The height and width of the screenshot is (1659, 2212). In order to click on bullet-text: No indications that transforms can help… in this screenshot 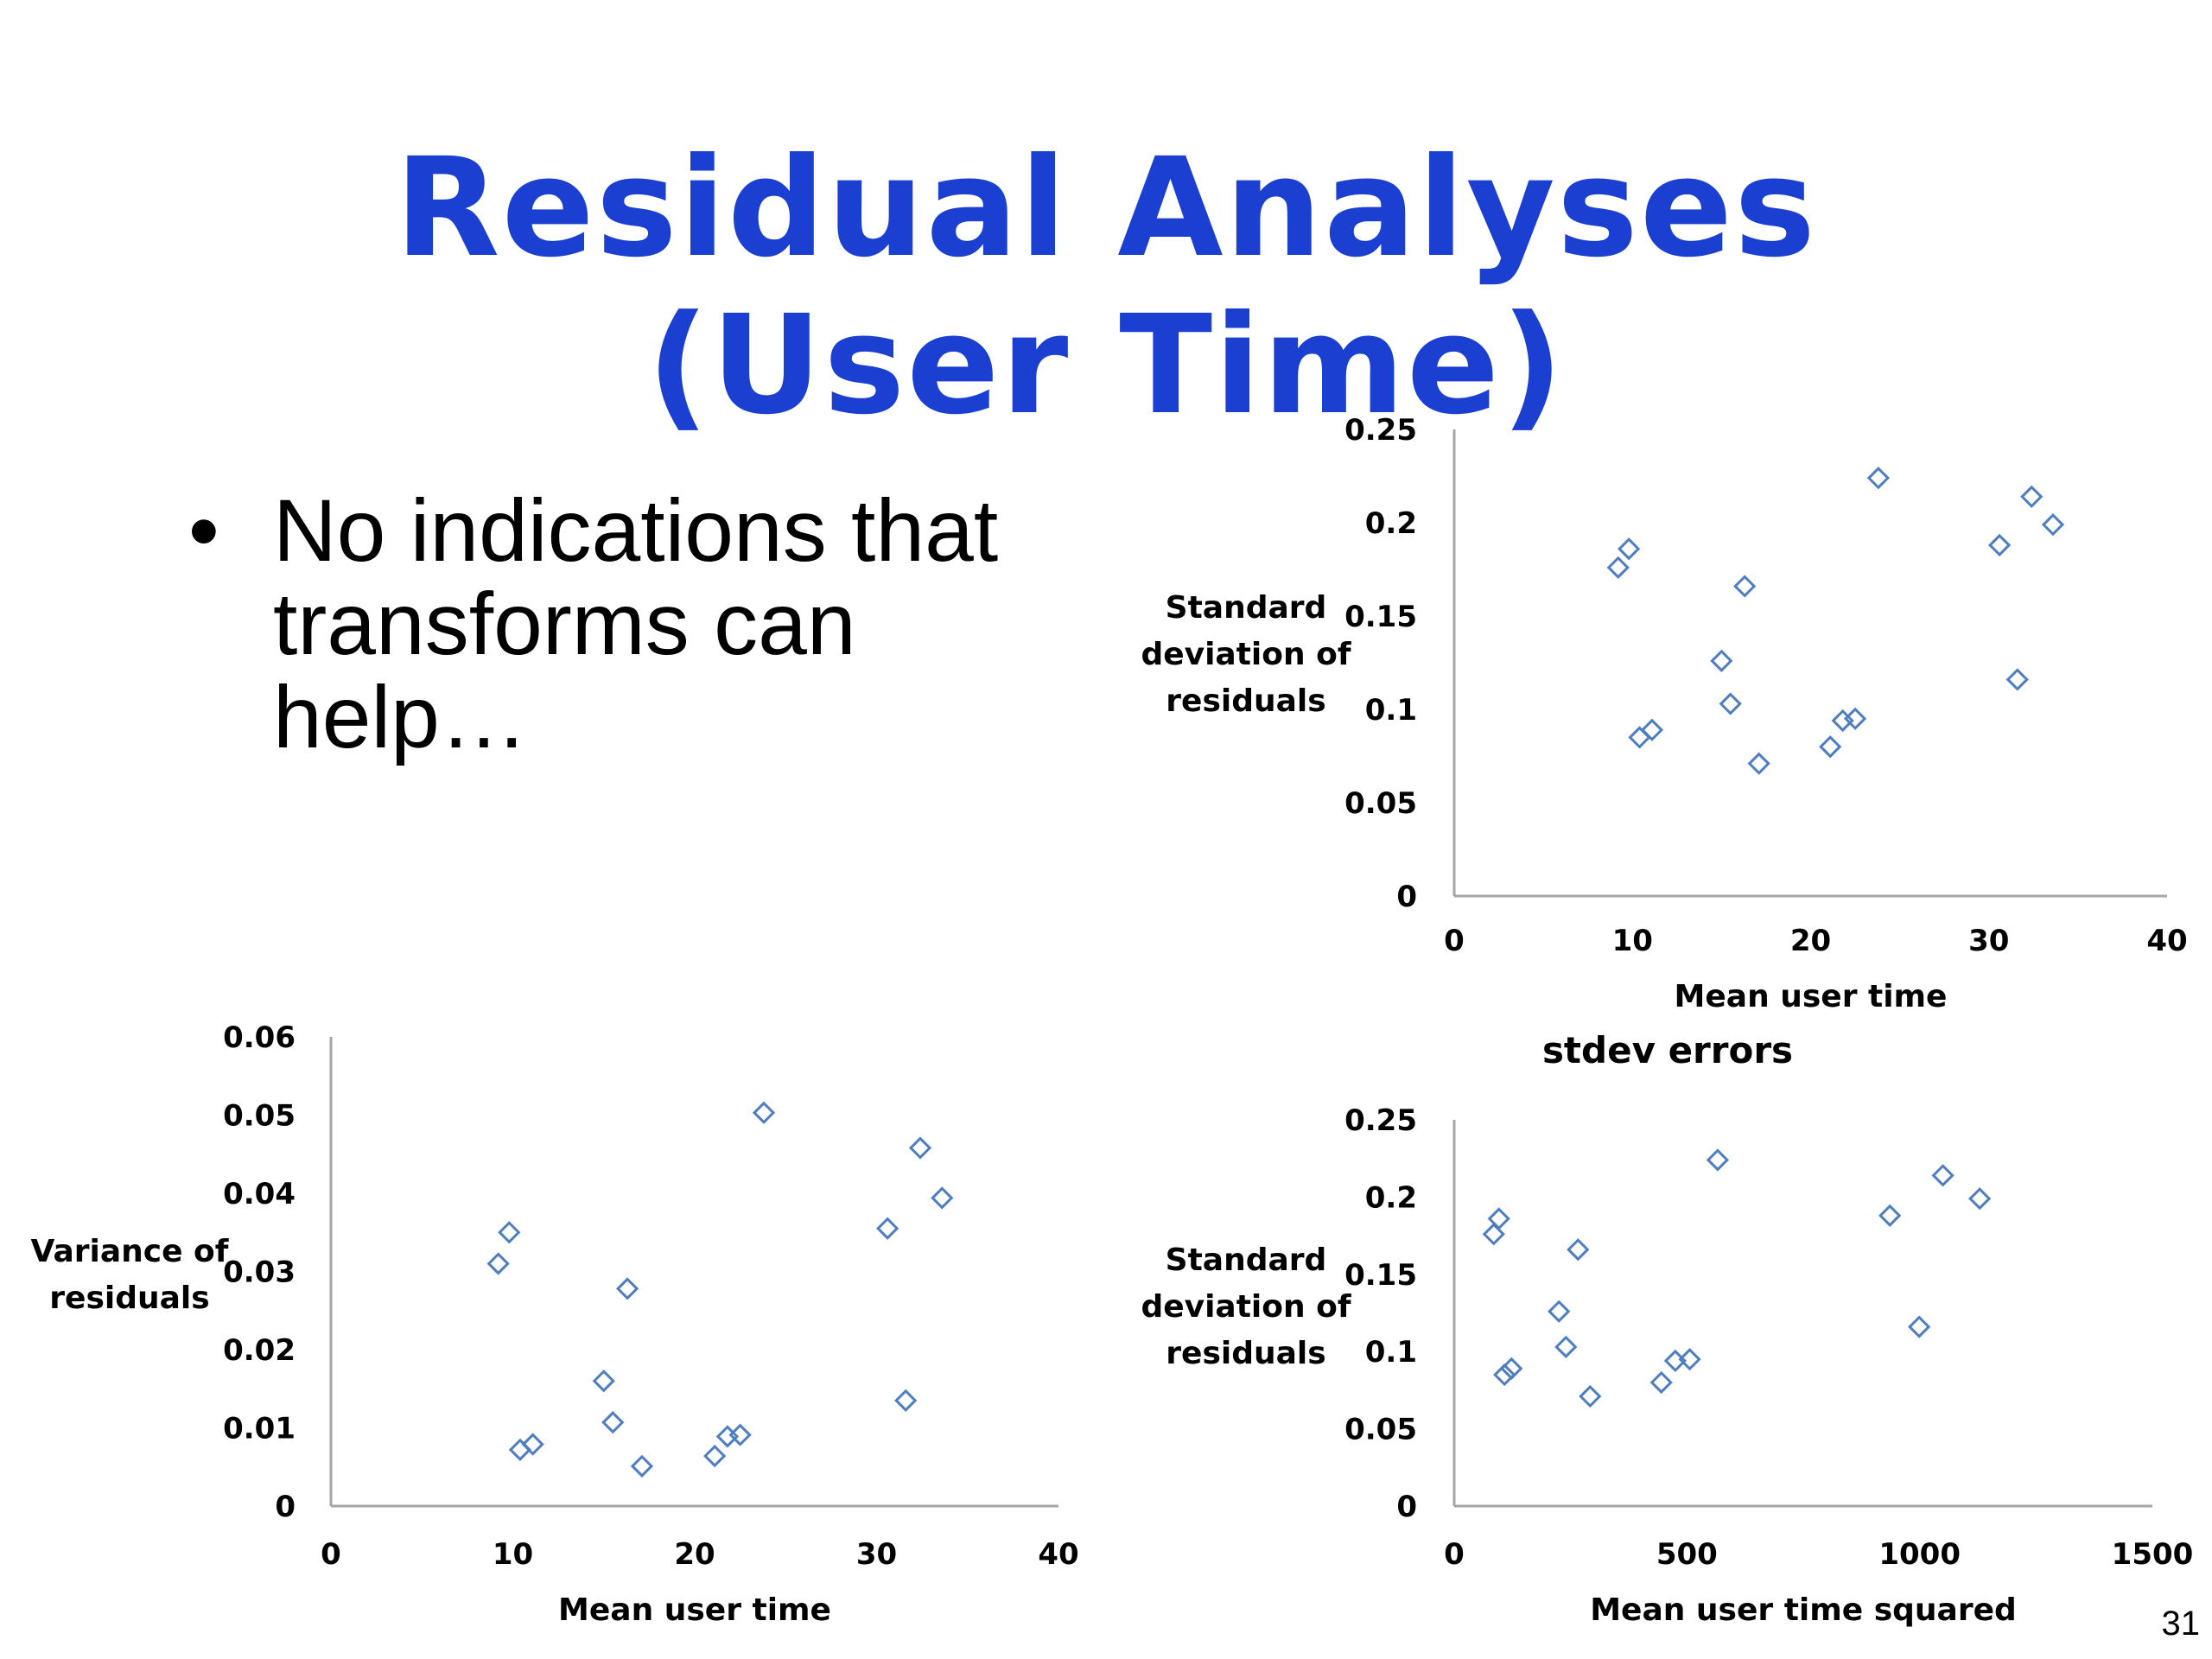, I will do `click(636, 623)`.